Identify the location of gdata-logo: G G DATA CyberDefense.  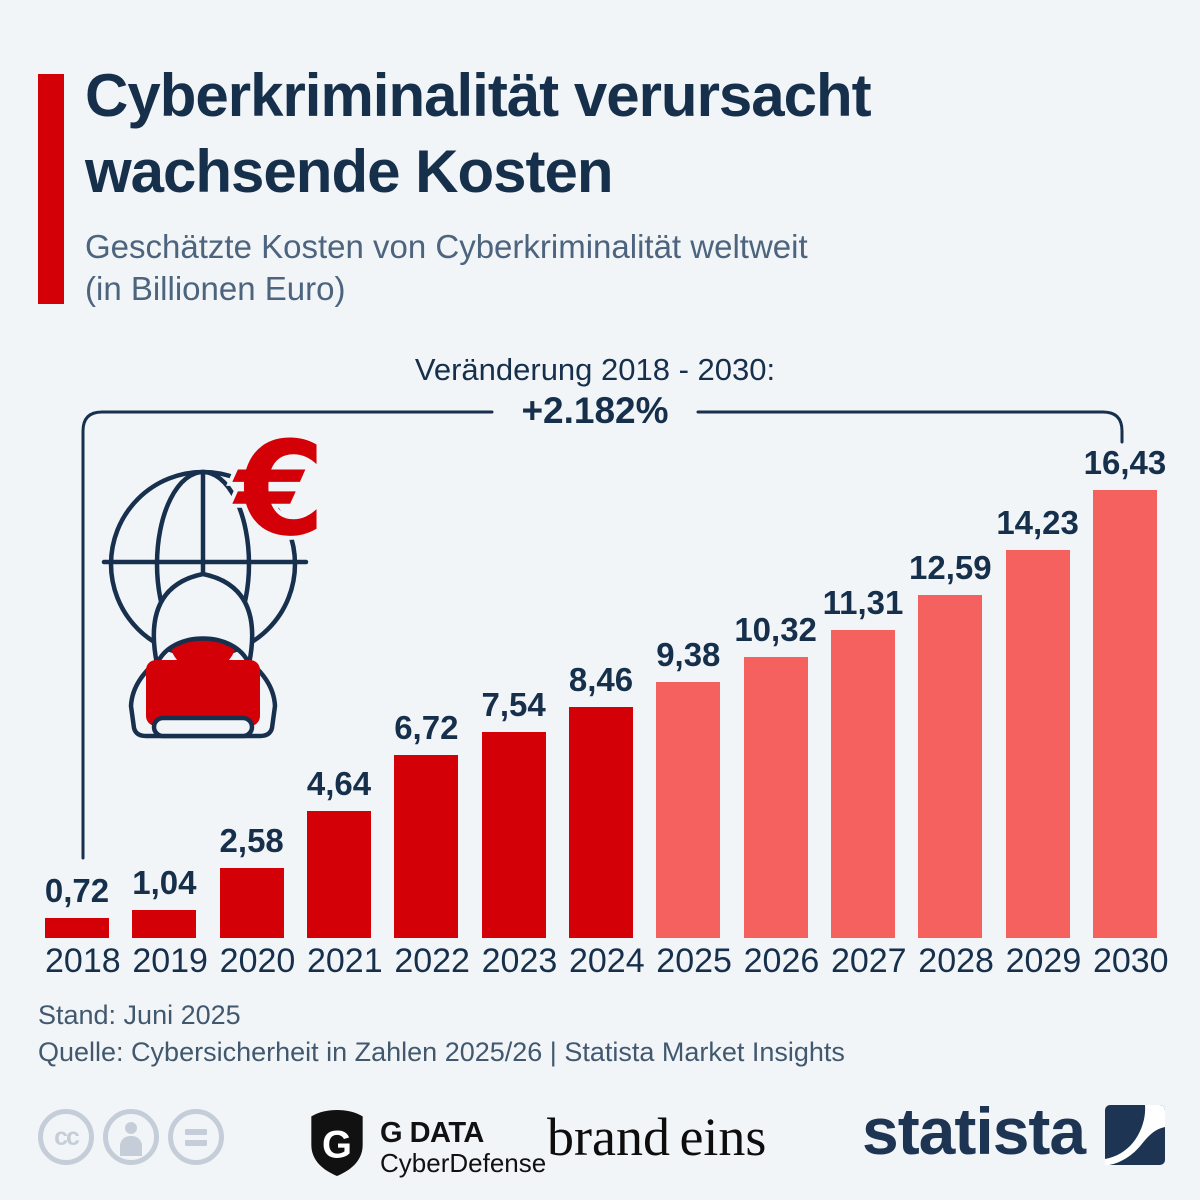
(427, 1144).